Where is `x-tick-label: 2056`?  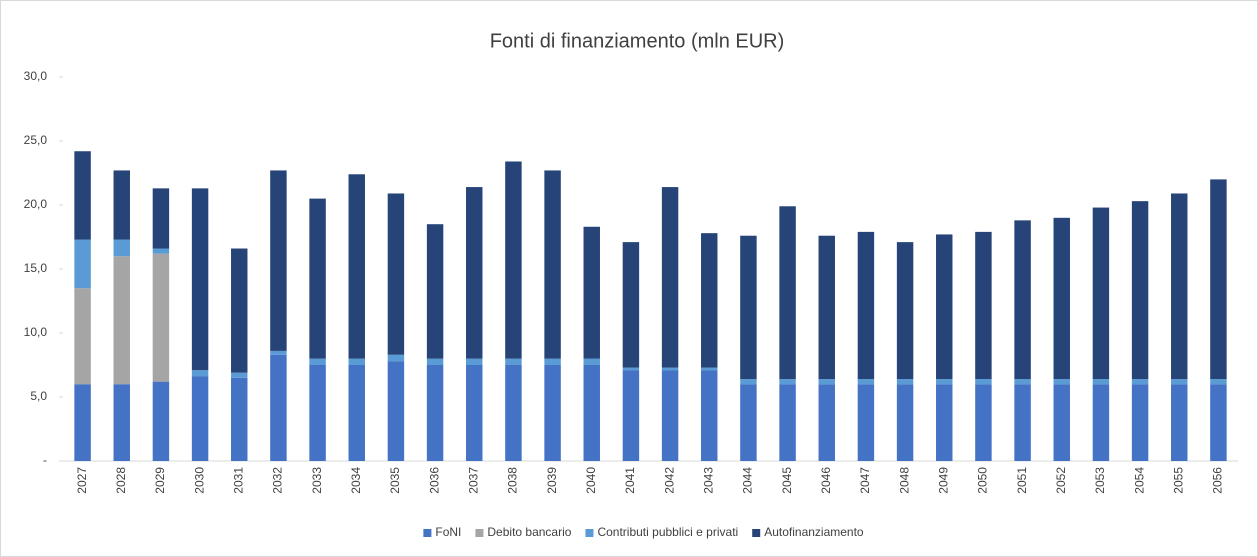
x-tick-label: 2056 is located at coordinates (1218, 480).